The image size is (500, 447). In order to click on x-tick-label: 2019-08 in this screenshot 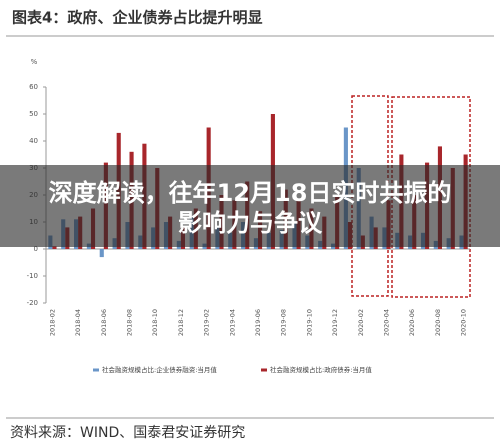, I will do `click(284, 322)`.